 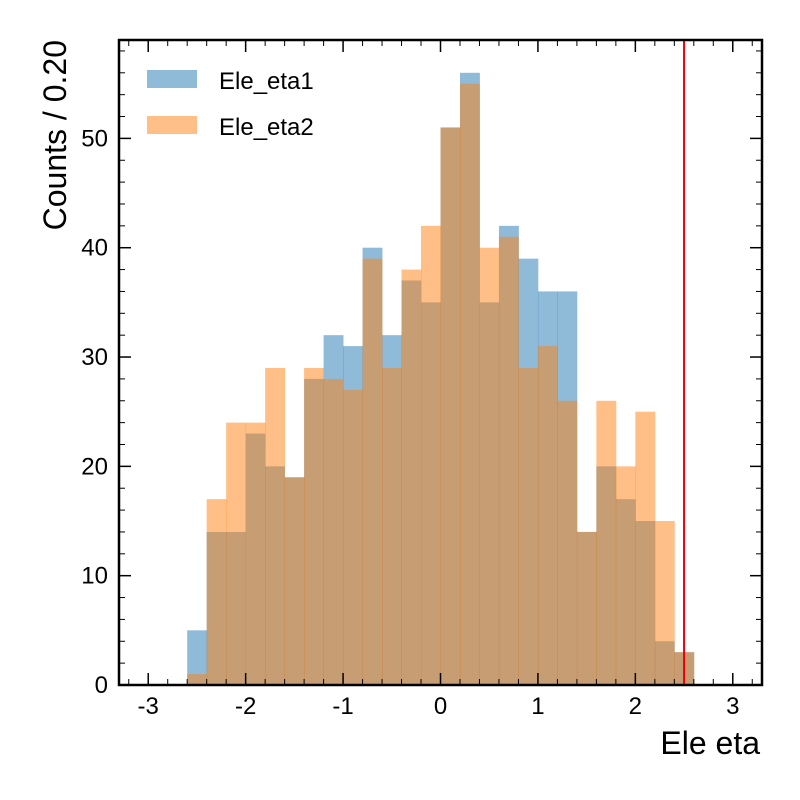 What do you see at coordinates (94, 466) in the screenshot?
I see `y-tick-label: 20` at bounding box center [94, 466].